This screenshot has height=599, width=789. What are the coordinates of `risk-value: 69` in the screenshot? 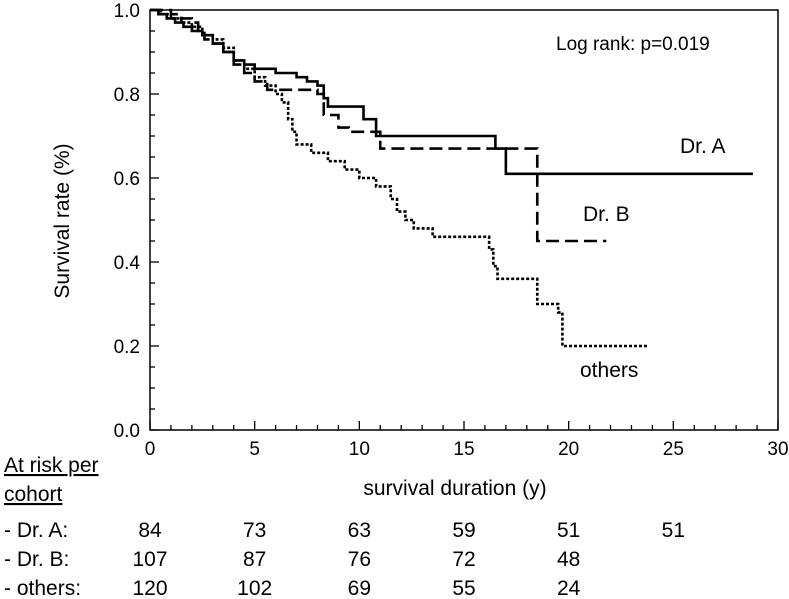 It's located at (359, 588).